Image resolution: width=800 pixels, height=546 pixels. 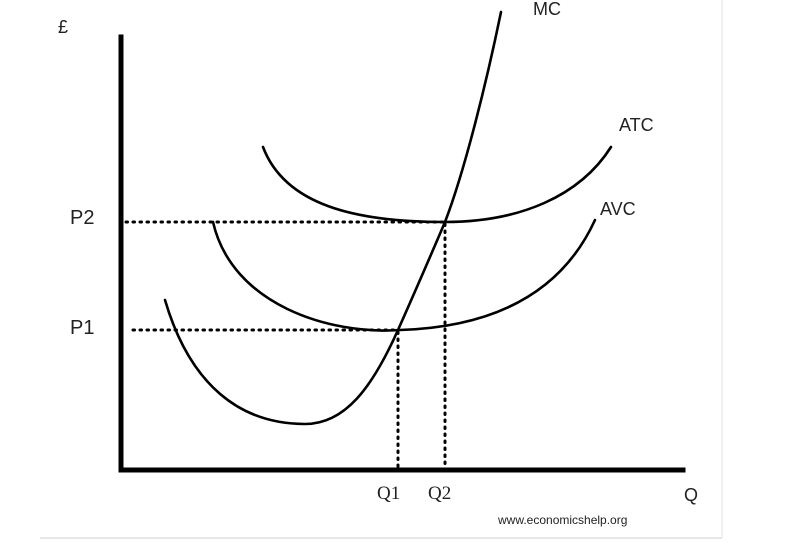 I want to click on atc-label: ATC, so click(x=636, y=125).